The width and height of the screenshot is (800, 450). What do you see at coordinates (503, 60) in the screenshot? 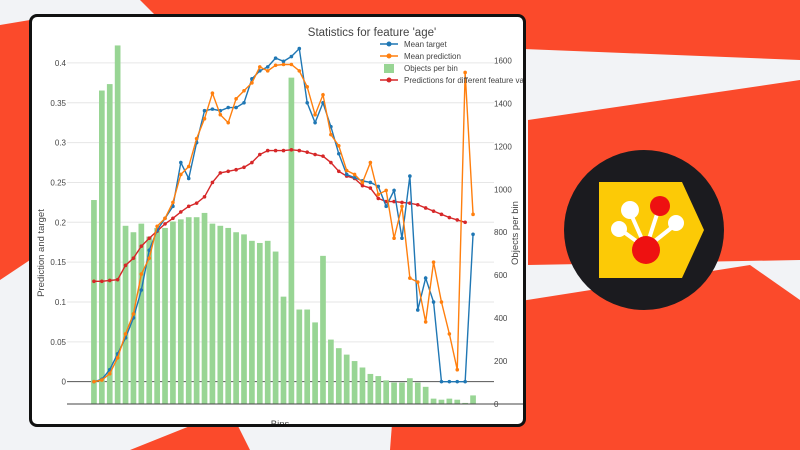
I see `y2-tick-label: 1600` at bounding box center [503, 60].